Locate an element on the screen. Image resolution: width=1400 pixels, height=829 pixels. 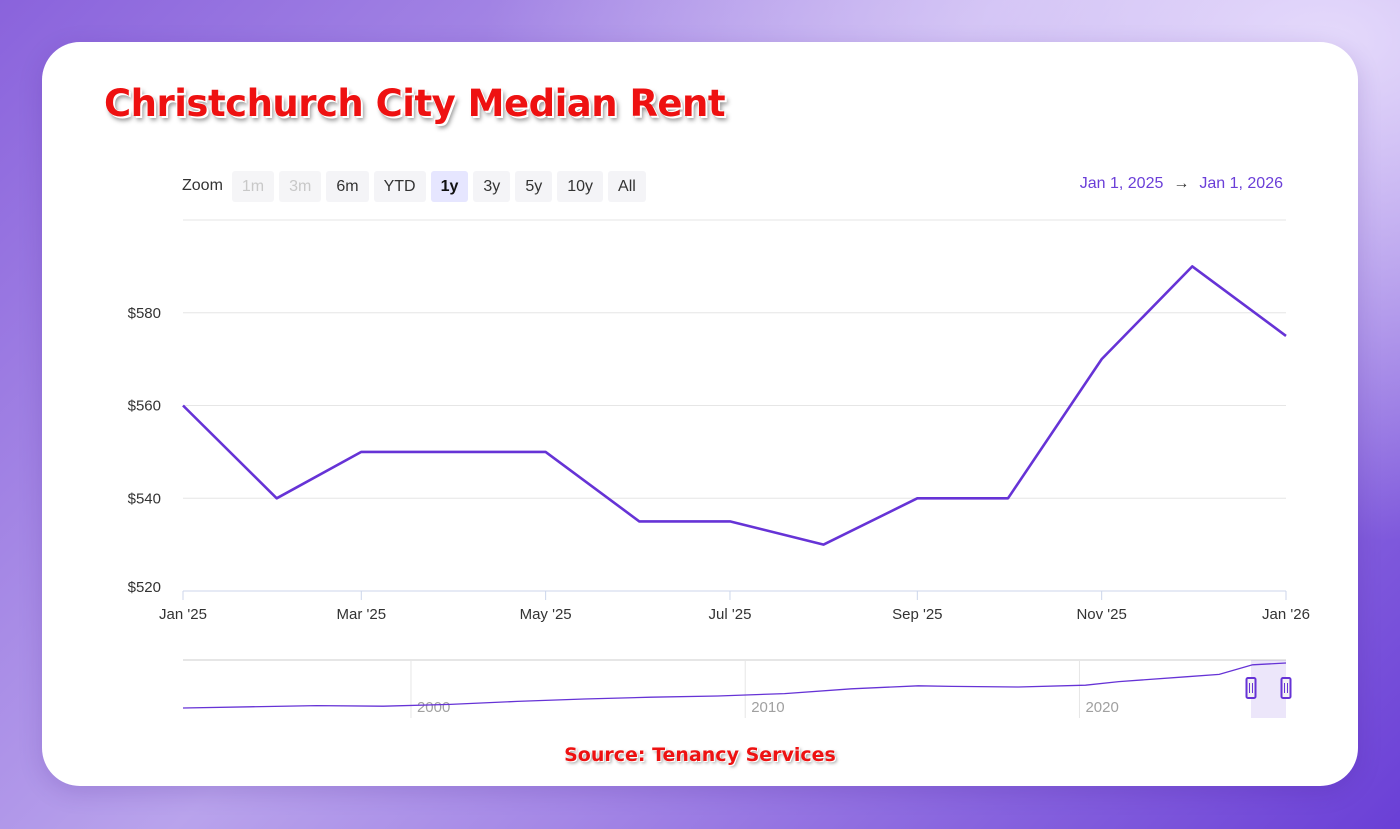
navigator-tick-label: 2000 is located at coordinates (433, 707).